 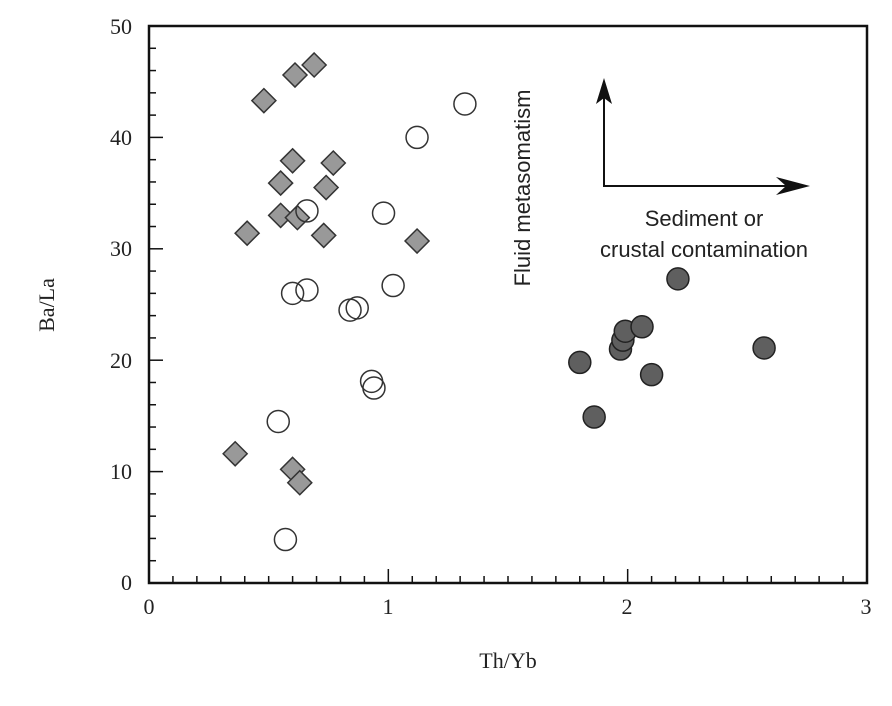 I want to click on sediment-label-line1: Sediment or, so click(x=704, y=218).